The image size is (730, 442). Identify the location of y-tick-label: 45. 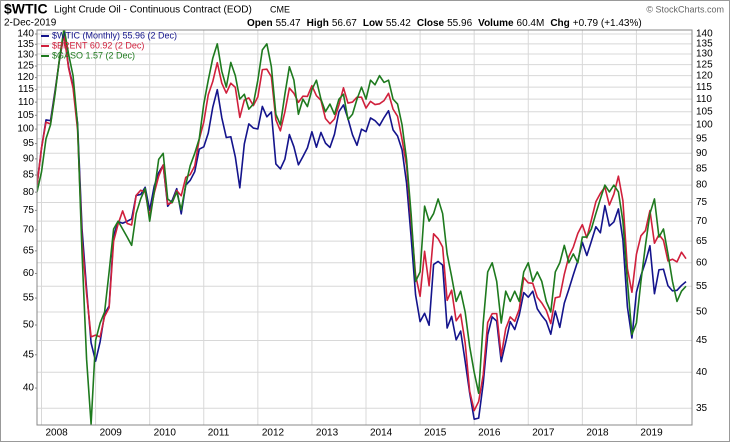
(29, 354).